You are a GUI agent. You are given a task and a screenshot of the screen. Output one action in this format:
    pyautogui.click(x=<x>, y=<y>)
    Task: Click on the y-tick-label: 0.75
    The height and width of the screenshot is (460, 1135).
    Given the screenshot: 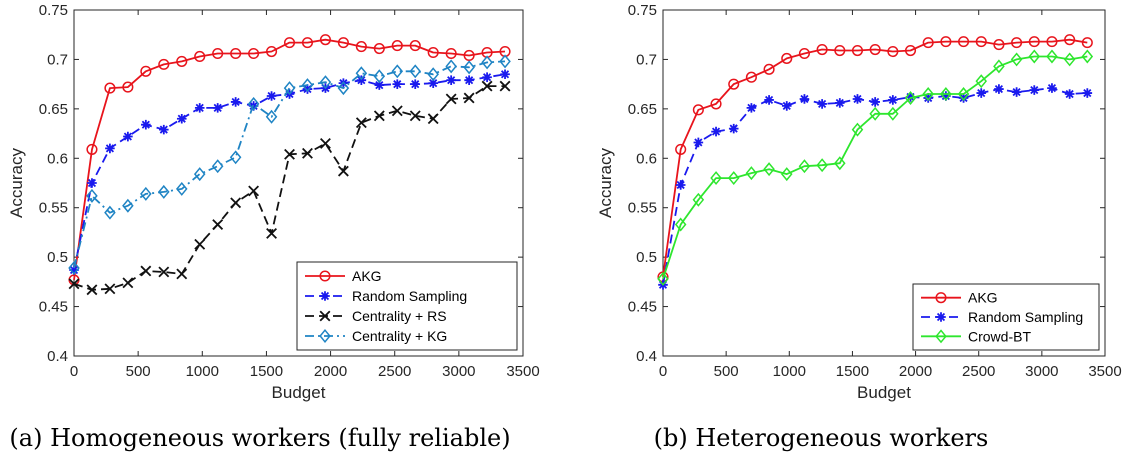 What is the action you would take?
    pyautogui.click(x=53, y=10)
    